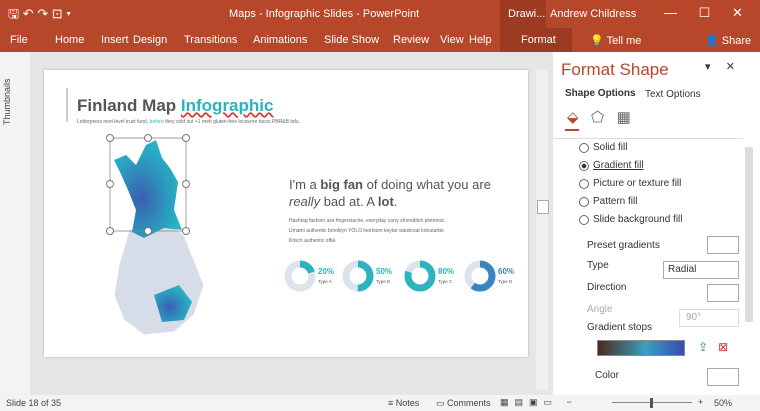 Image resolution: width=760 pixels, height=411 pixels. I want to click on body-line: Kitsch authentic offal., so click(313, 241).